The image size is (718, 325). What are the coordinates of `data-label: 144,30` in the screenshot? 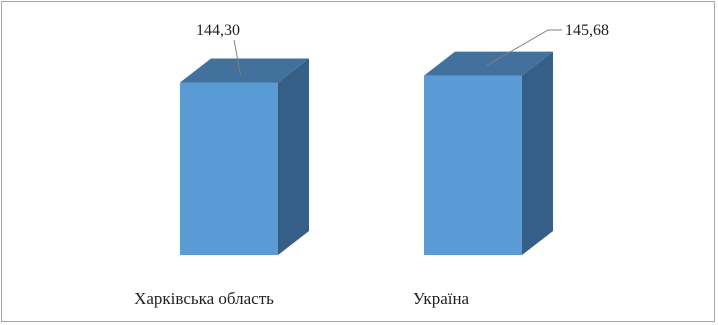 It's located at (218, 30).